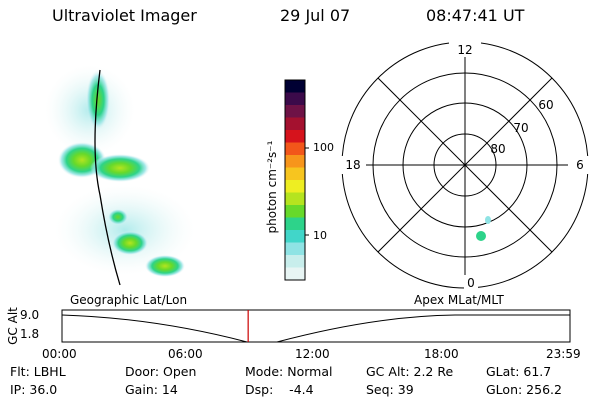 The height and width of the screenshot is (400, 600). I want to click on gc-alt-info: GC Alt: 2.2 Re, so click(410, 371).